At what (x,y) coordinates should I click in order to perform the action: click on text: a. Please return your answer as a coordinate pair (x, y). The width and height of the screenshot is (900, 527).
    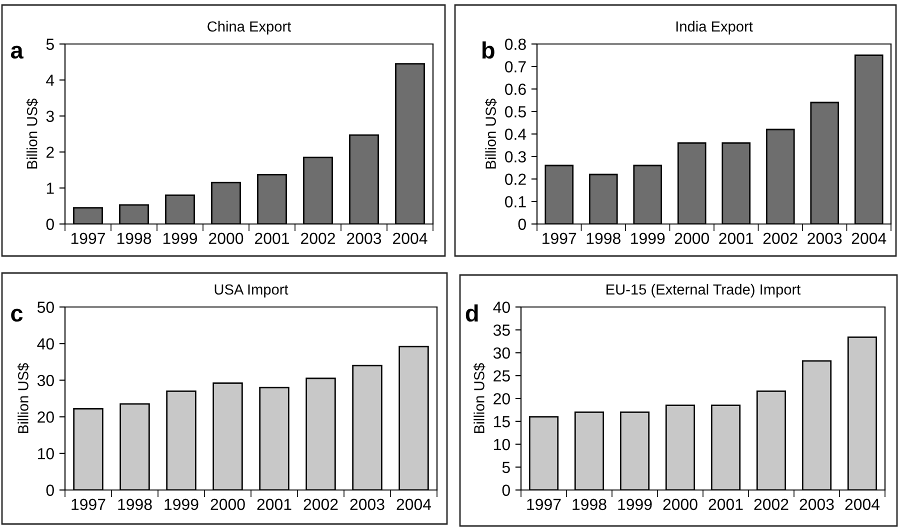
    Looking at the image, I should click on (17, 52).